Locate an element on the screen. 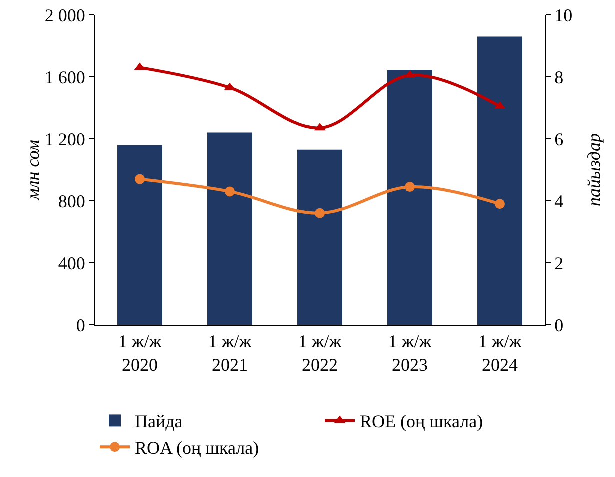  y2-axis-title: пайыздар is located at coordinates (594, 170).